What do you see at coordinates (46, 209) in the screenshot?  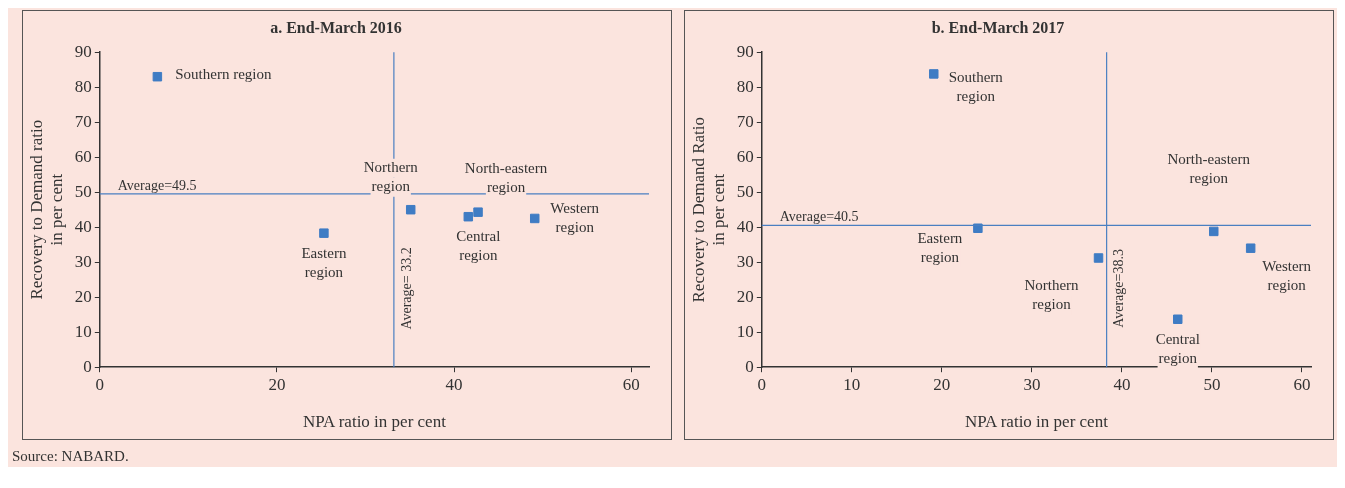 I see `y-axis-title: Recovery to Demand ratio in per cent` at bounding box center [46, 209].